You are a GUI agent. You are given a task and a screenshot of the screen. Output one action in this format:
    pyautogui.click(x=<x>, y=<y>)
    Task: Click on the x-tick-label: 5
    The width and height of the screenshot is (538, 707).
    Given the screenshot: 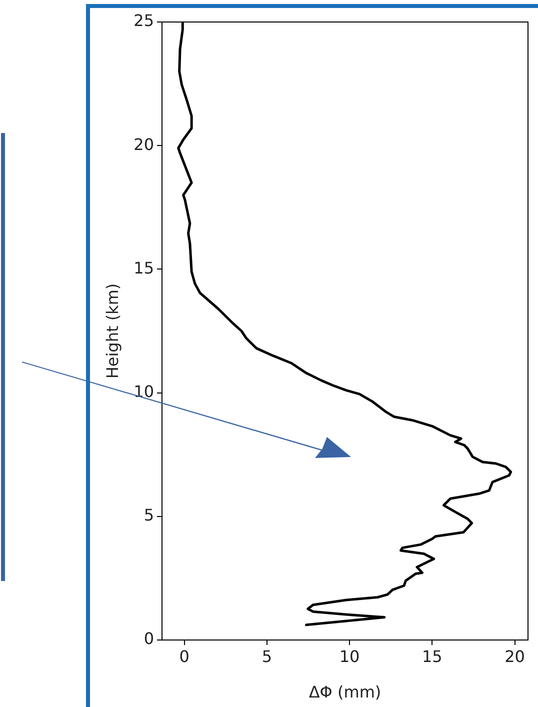 What is the action you would take?
    pyautogui.click(x=267, y=656)
    